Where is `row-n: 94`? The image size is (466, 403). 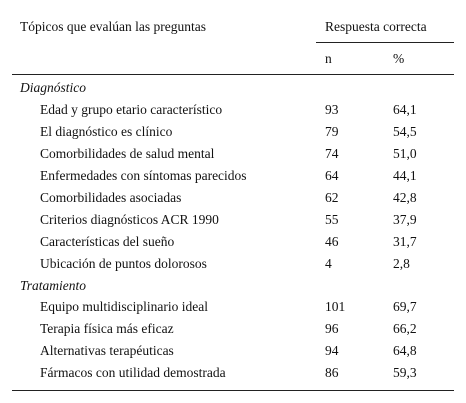 row-n: 94 is located at coordinates (332, 350).